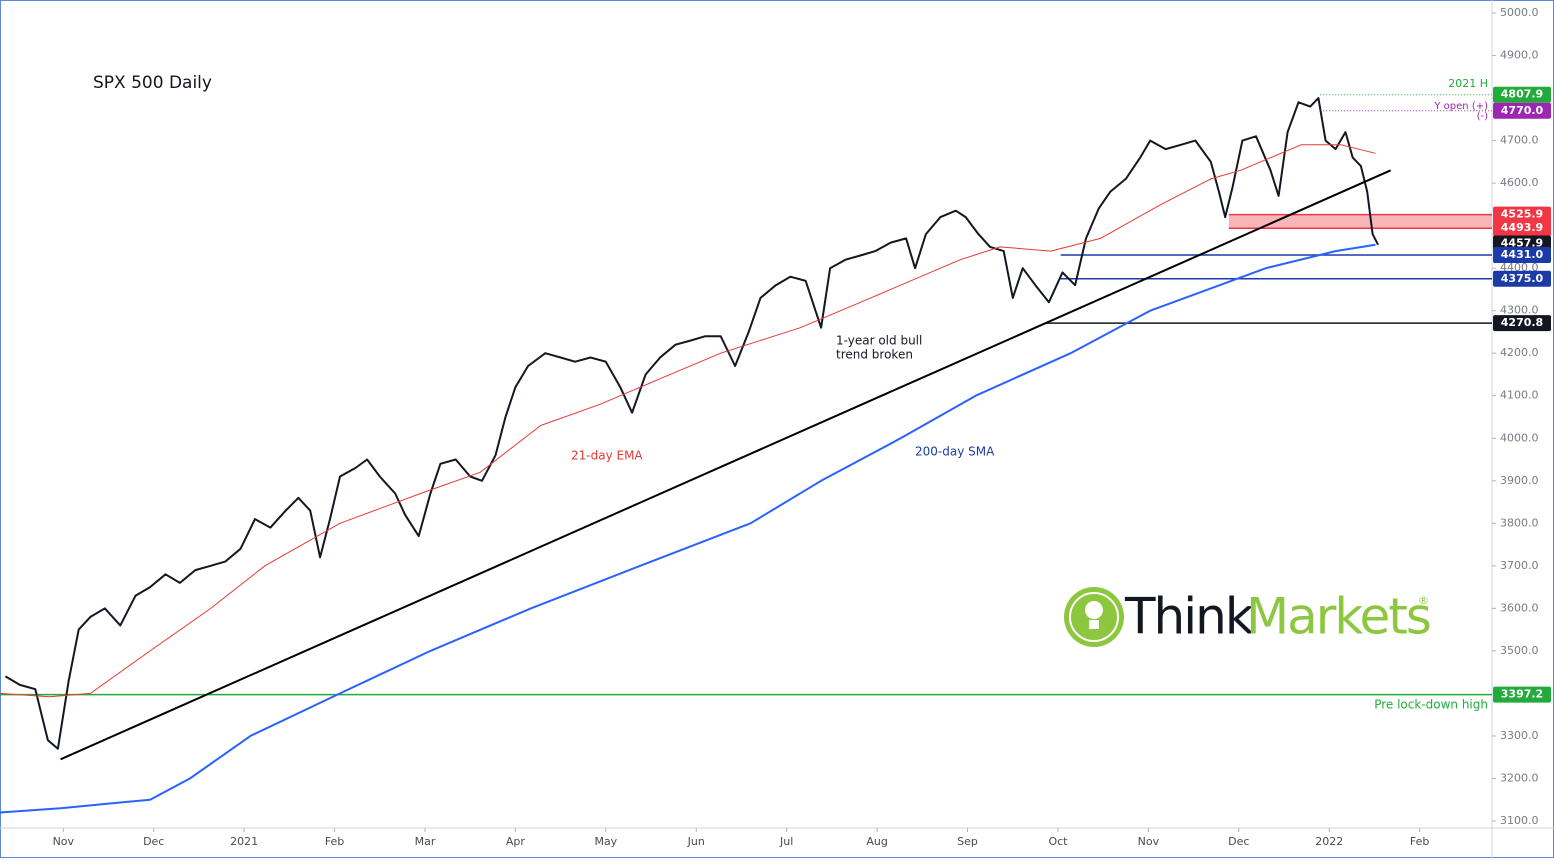 This screenshot has width=1554, height=862. What do you see at coordinates (1338, 617) in the screenshot?
I see `logo-markets: Markets` at bounding box center [1338, 617].